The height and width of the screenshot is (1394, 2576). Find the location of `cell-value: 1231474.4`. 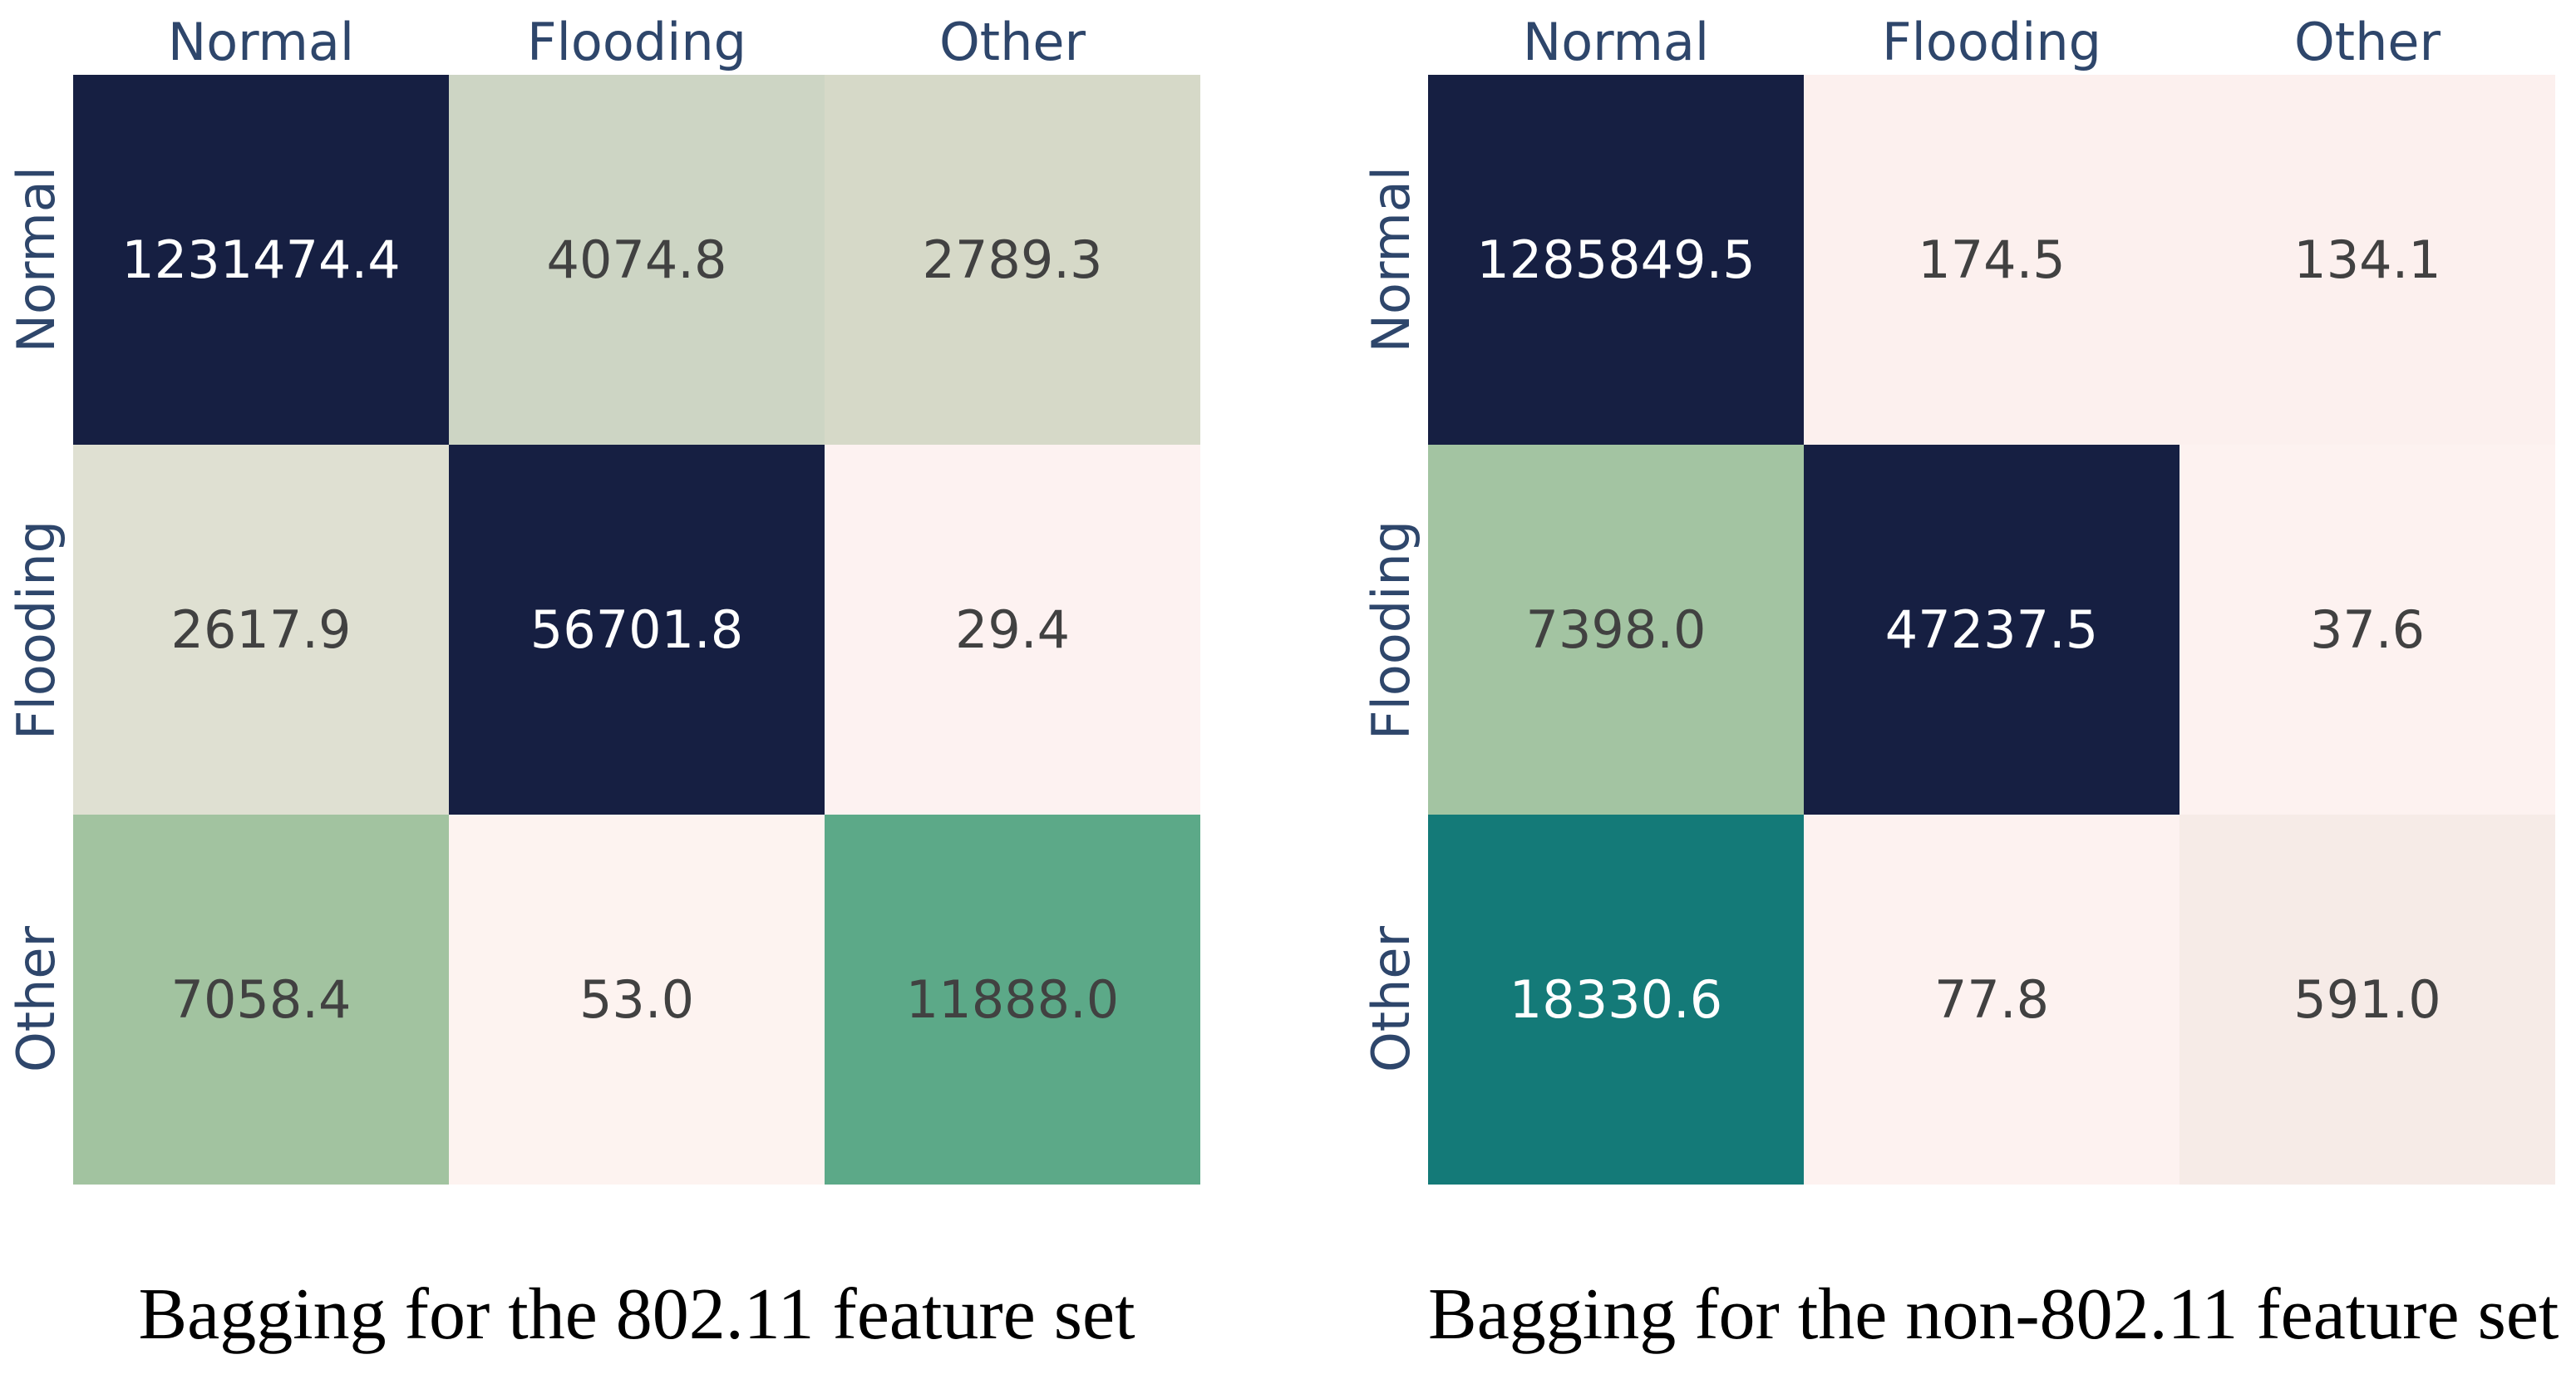

cell-value: 1231474.4 is located at coordinates (261, 259).